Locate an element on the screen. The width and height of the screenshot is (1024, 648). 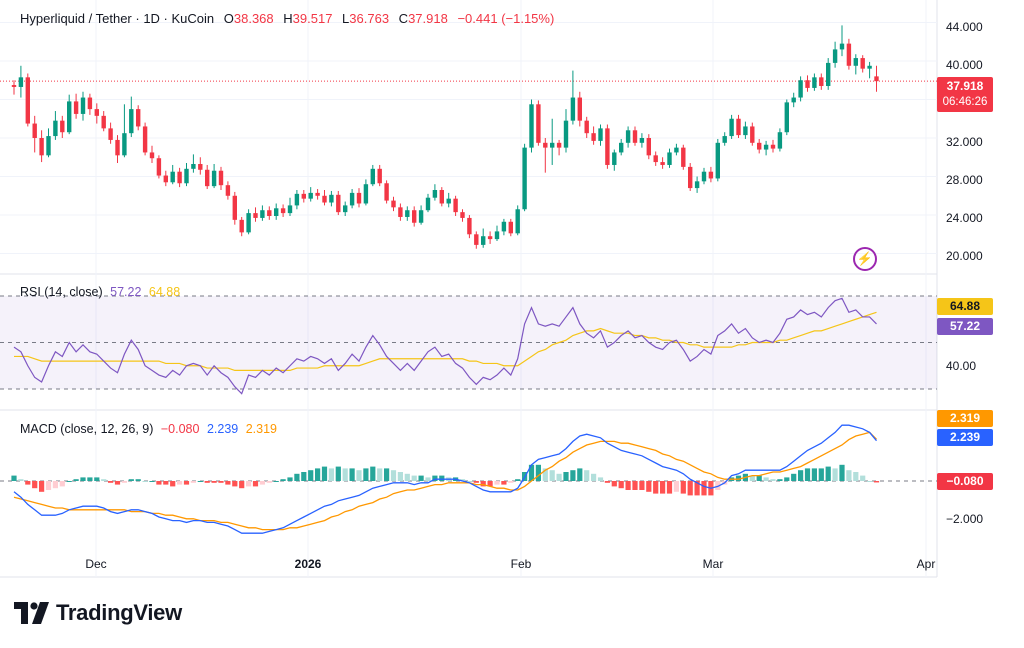
rsi-legend: RSI (14, close) 57.22 64.88 is located at coordinates (100, 292).